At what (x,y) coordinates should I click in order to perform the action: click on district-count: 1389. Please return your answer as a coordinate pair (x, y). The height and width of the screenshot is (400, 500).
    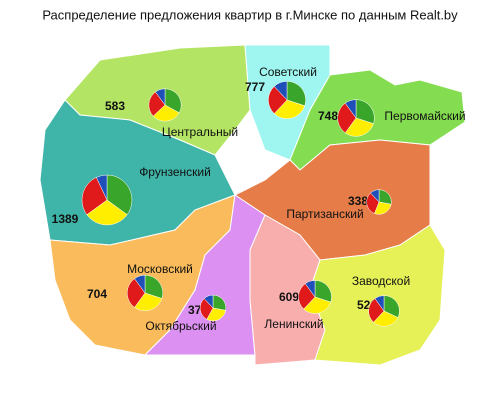
    Looking at the image, I should click on (65, 219).